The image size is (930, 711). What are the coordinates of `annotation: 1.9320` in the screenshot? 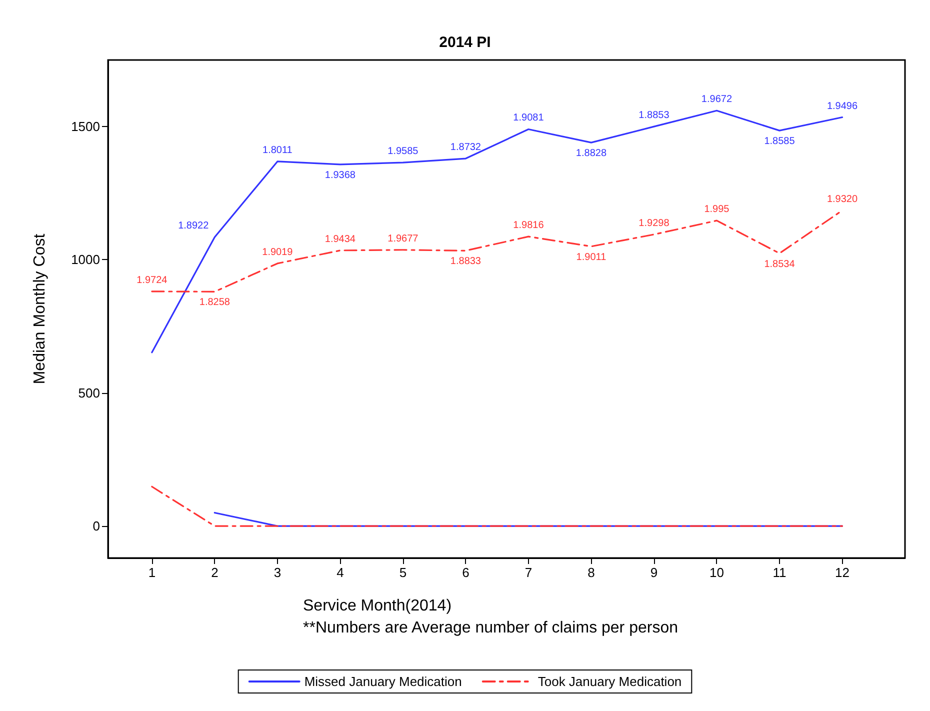 It's located at (842, 199).